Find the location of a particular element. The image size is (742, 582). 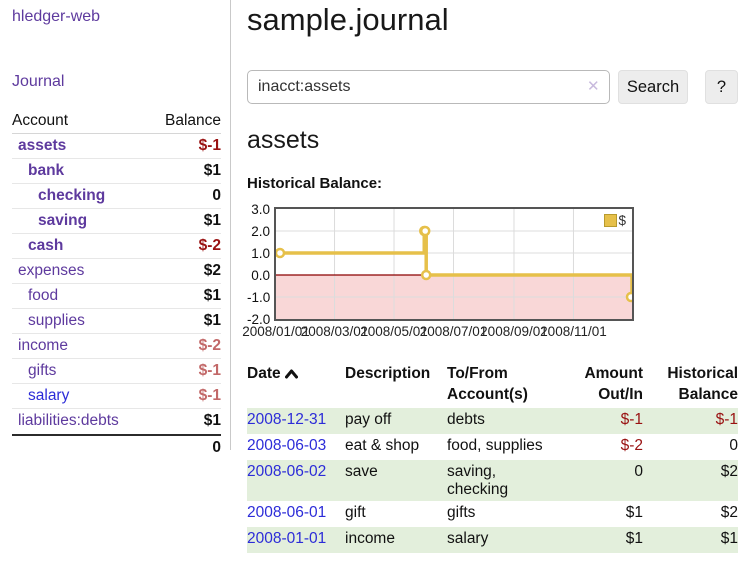

account-link: saving is located at coordinates (63, 220).